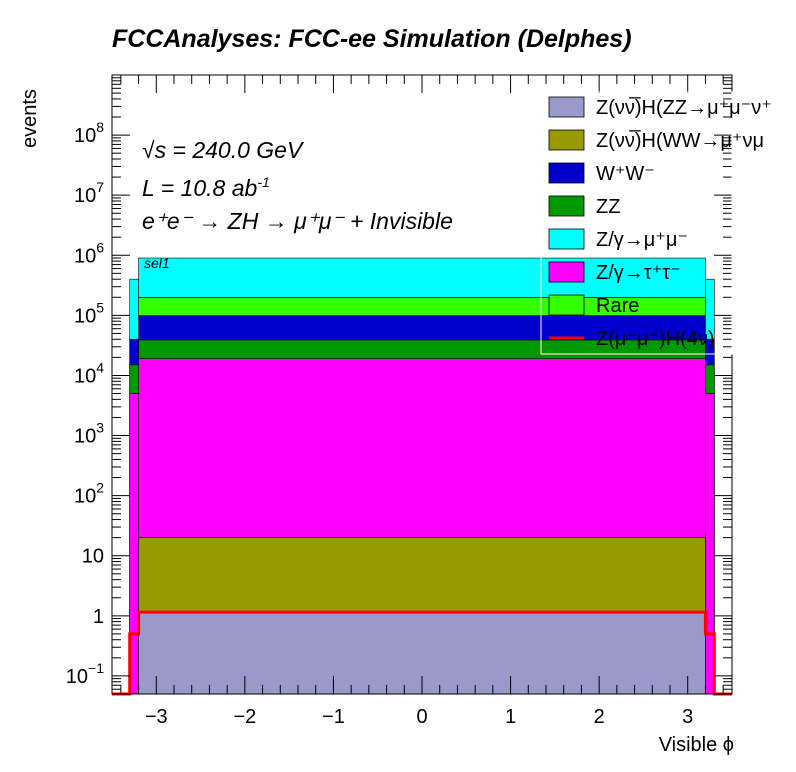  Describe the element at coordinates (98, 617) in the screenshot. I see `y-tick-label: 1` at that location.